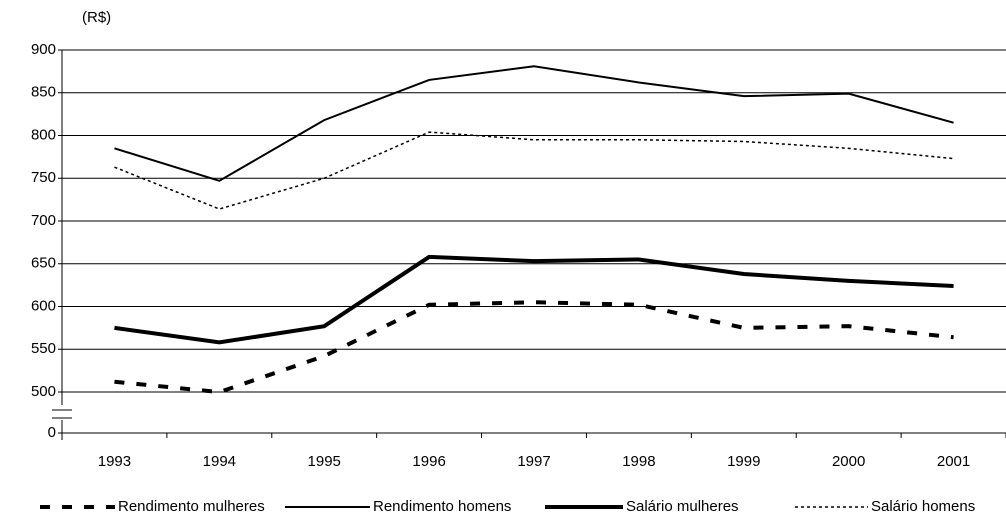 The image size is (1006, 516). What do you see at coordinates (219, 461) in the screenshot?
I see `x-tick-label: 1994` at bounding box center [219, 461].